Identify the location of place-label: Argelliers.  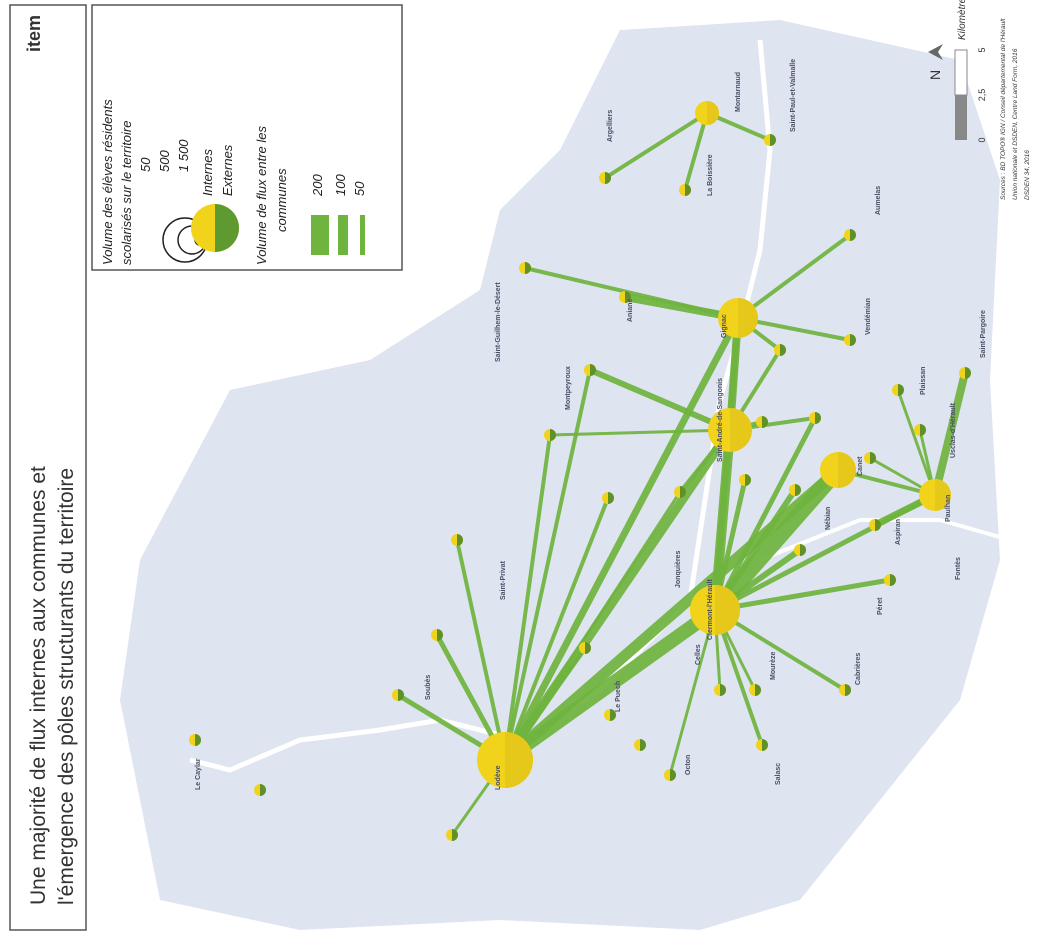
(610, 126).